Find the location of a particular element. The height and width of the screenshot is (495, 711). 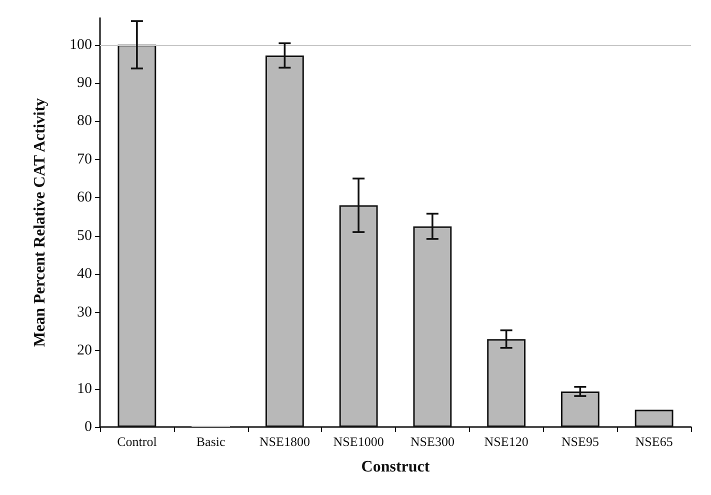

x-tick-label: Control is located at coordinates (137, 441).